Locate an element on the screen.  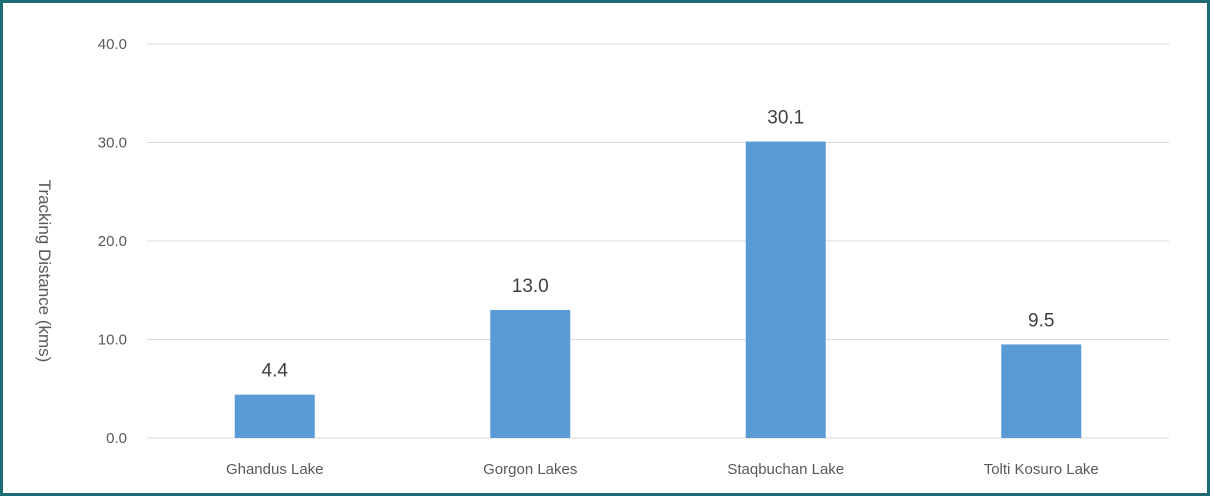
data-label: 4.4 is located at coordinates (275, 371).